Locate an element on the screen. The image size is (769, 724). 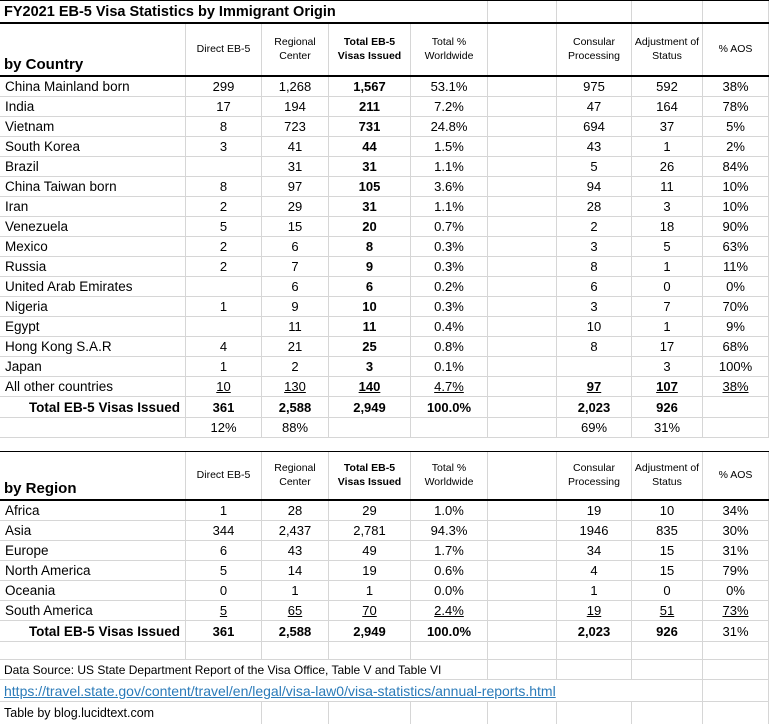
col-header-total: Total EB-5 Visas Issued is located at coordinates (370, 475).